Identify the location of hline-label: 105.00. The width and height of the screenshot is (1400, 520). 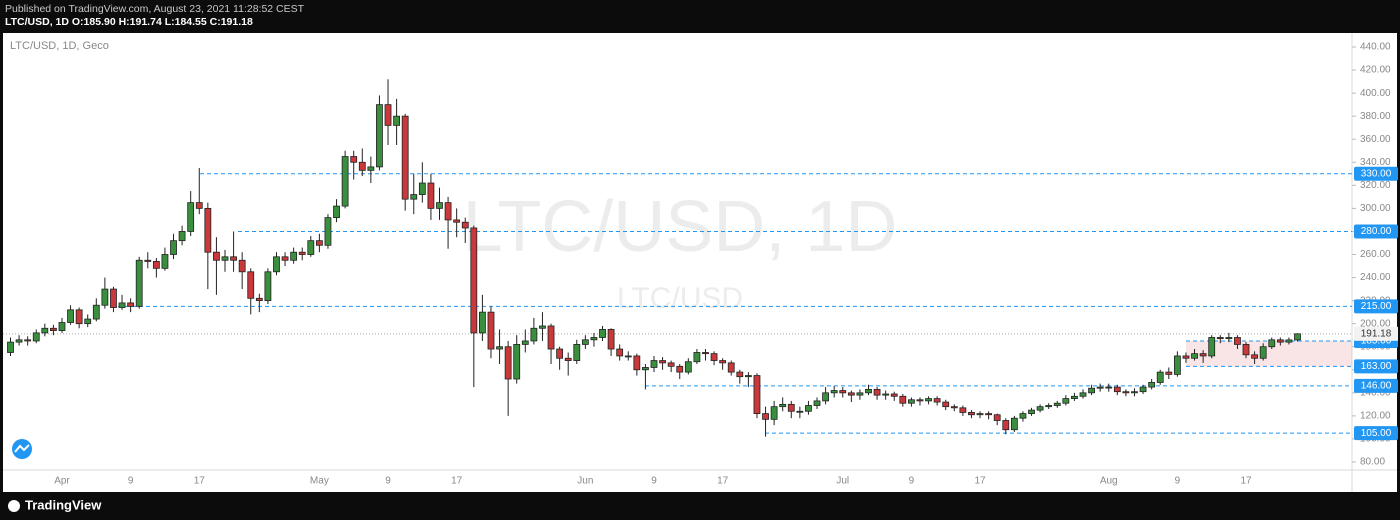
(1376, 433).